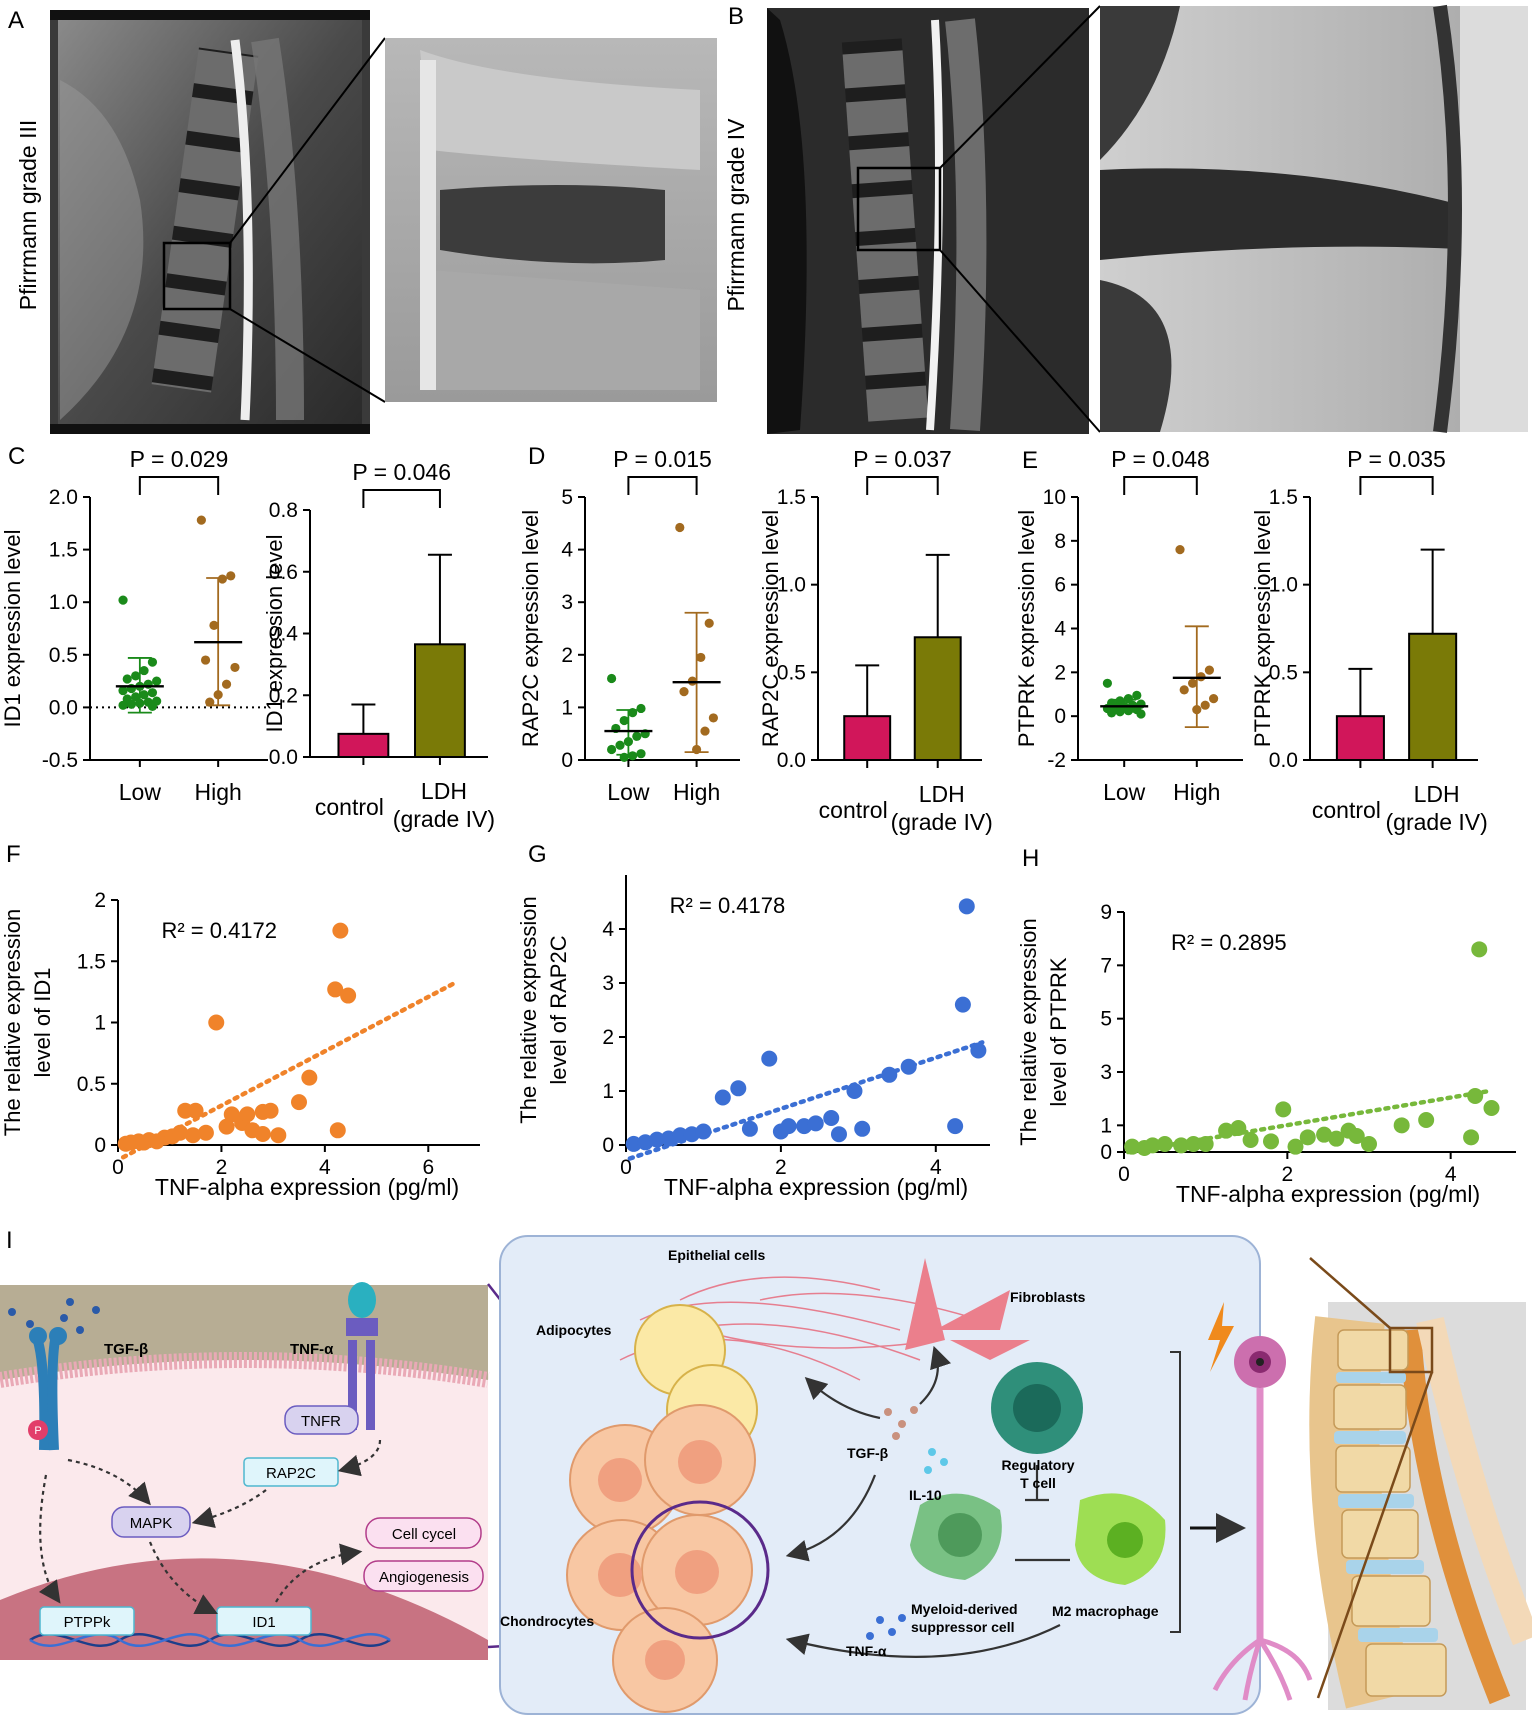  What do you see at coordinates (54, 1316) in the screenshot?
I see `tgf-ligands` at bounding box center [54, 1316].